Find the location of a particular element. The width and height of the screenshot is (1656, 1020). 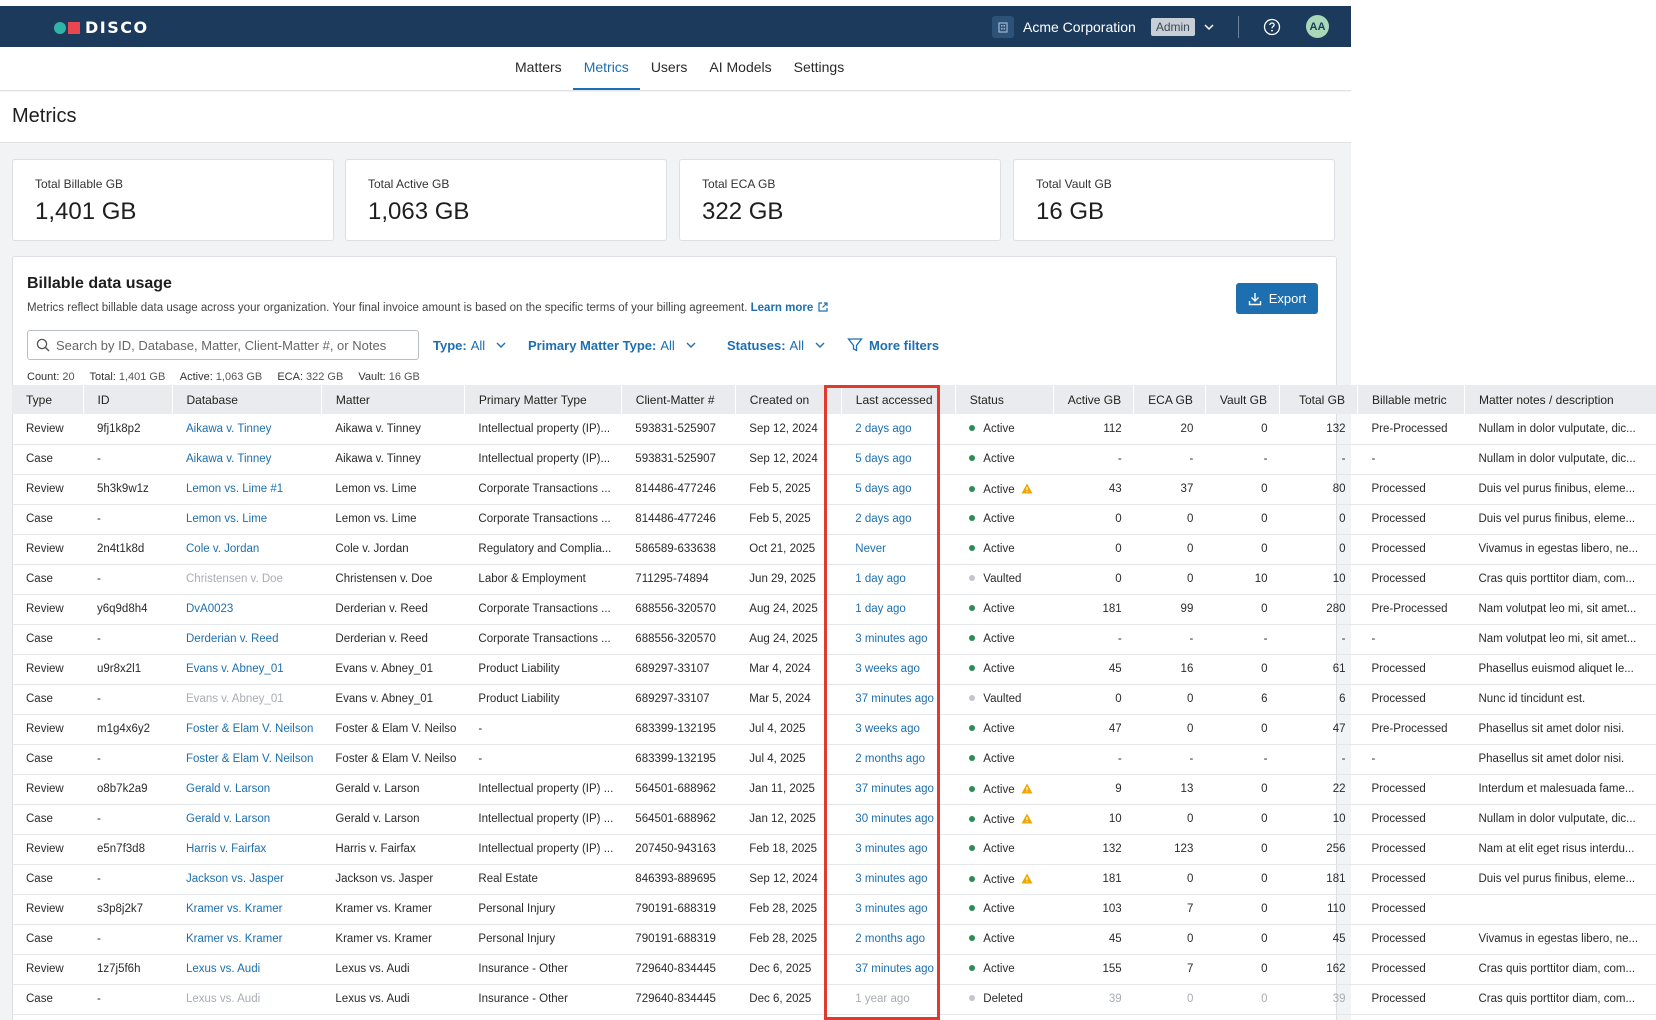

search-input is located at coordinates (231, 345).